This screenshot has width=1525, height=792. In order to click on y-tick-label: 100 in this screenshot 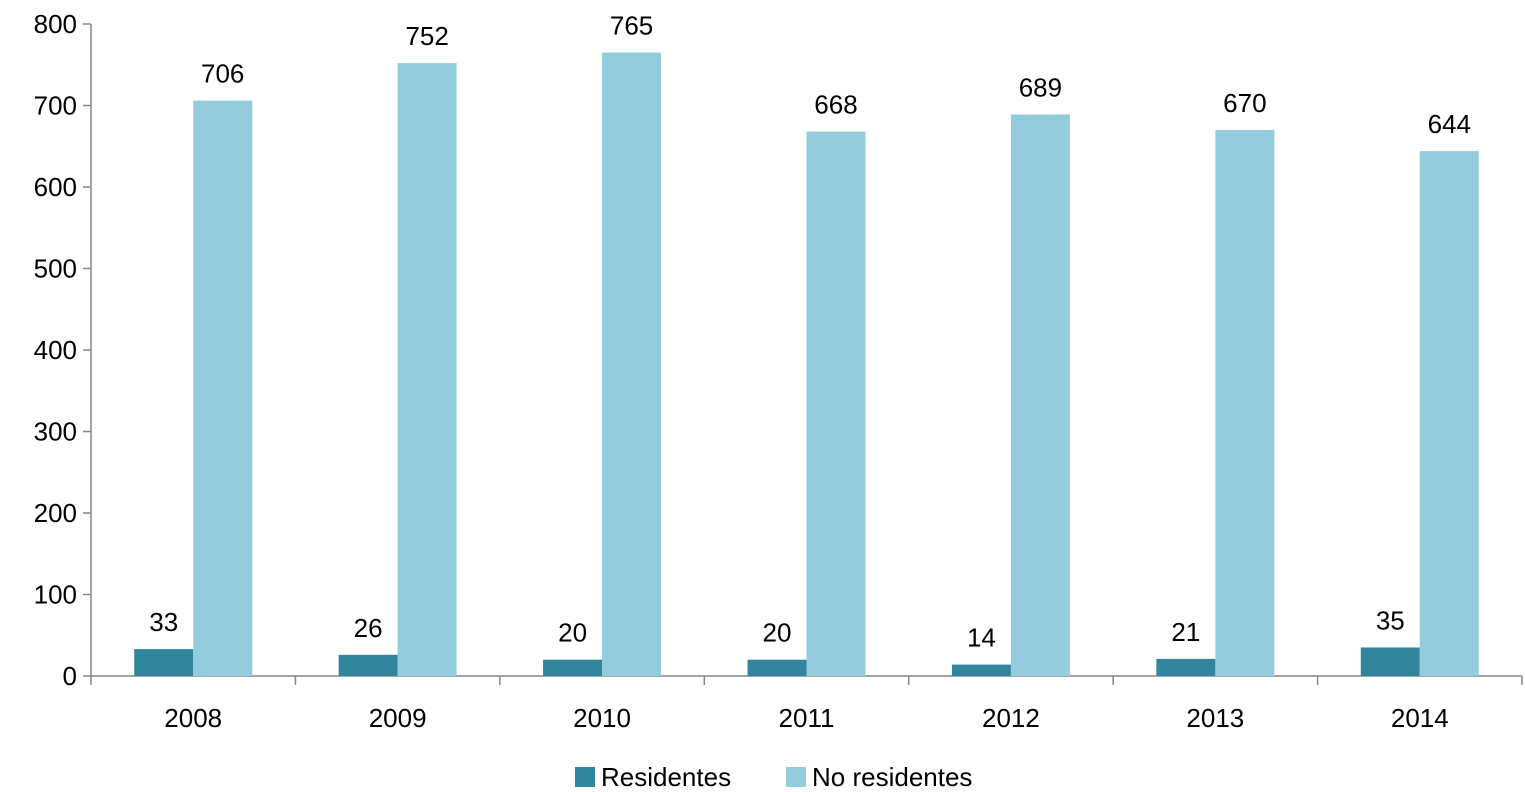, I will do `click(55, 595)`.